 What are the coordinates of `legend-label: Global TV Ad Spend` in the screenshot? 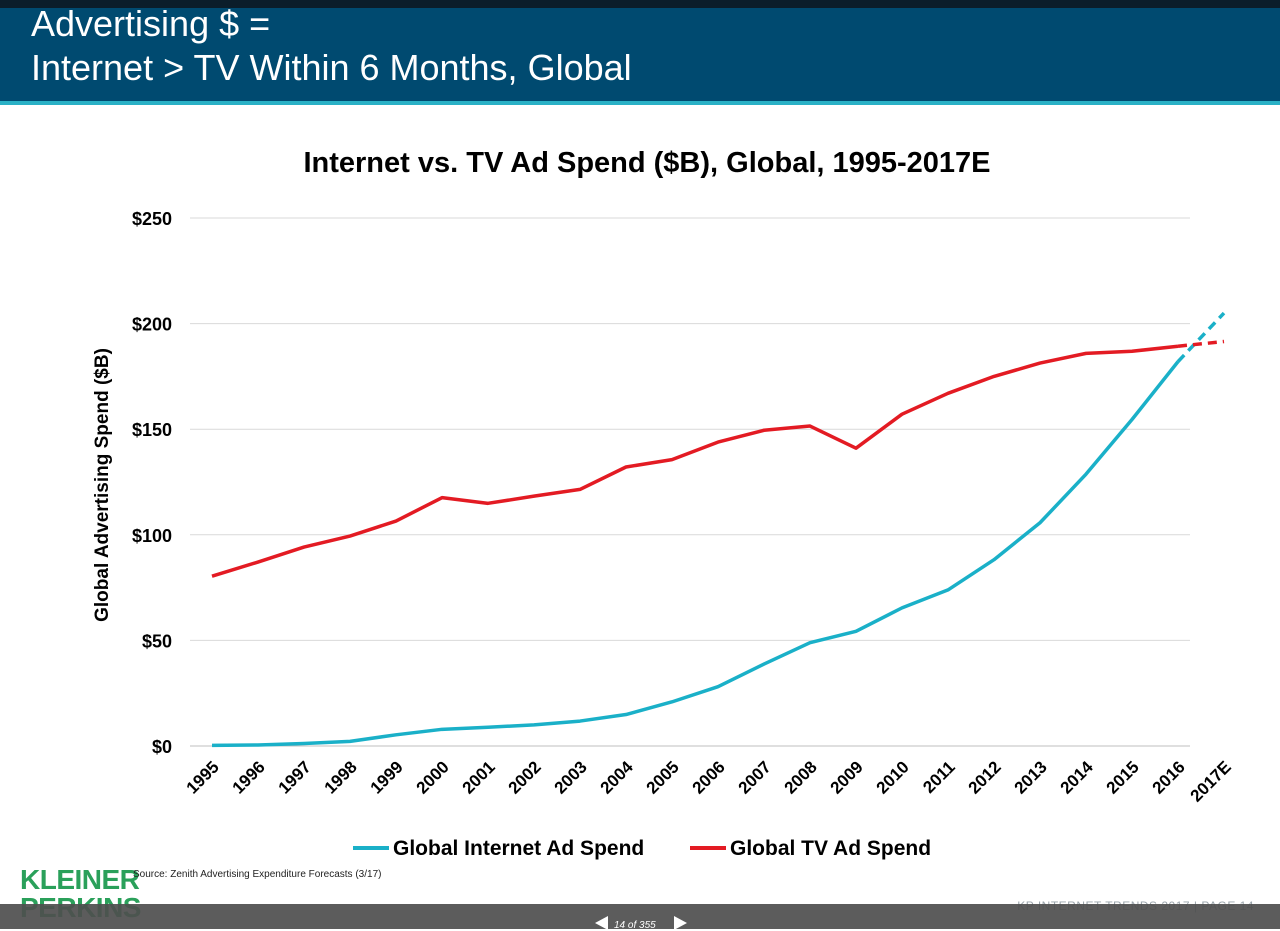 It's located at (830, 848).